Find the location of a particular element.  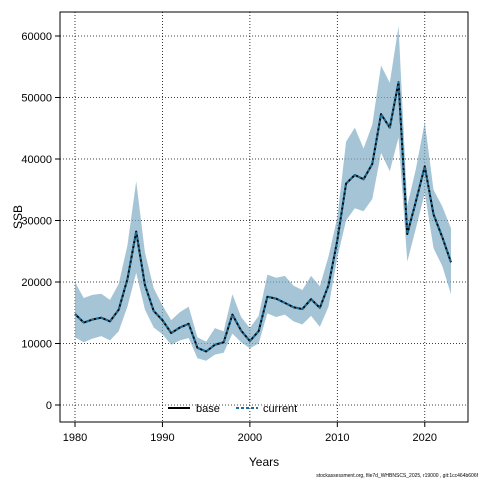

y-axis-title: SSB is located at coordinates (18, 217).